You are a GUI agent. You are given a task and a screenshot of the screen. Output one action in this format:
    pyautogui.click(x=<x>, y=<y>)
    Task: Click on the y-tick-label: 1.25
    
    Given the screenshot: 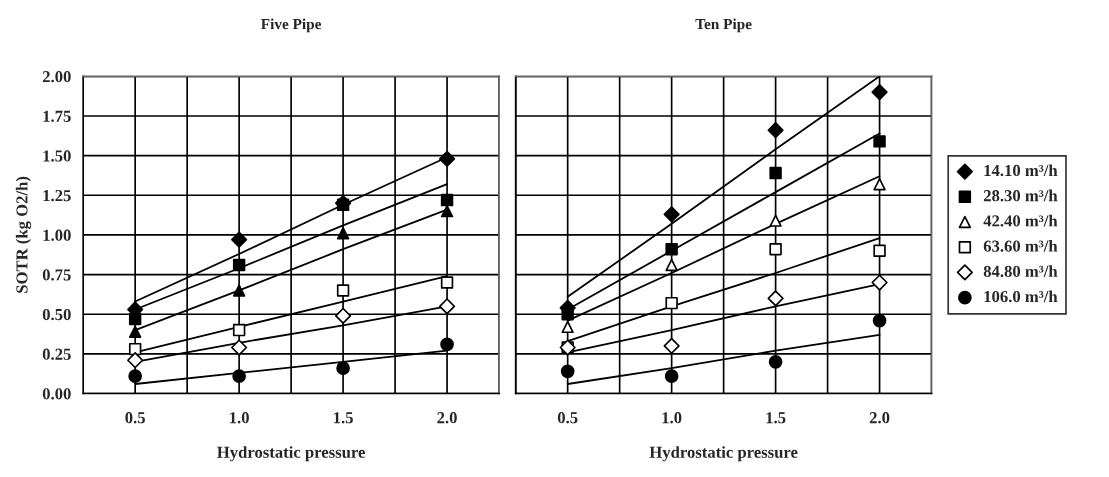 What is the action you would take?
    pyautogui.click(x=57, y=196)
    